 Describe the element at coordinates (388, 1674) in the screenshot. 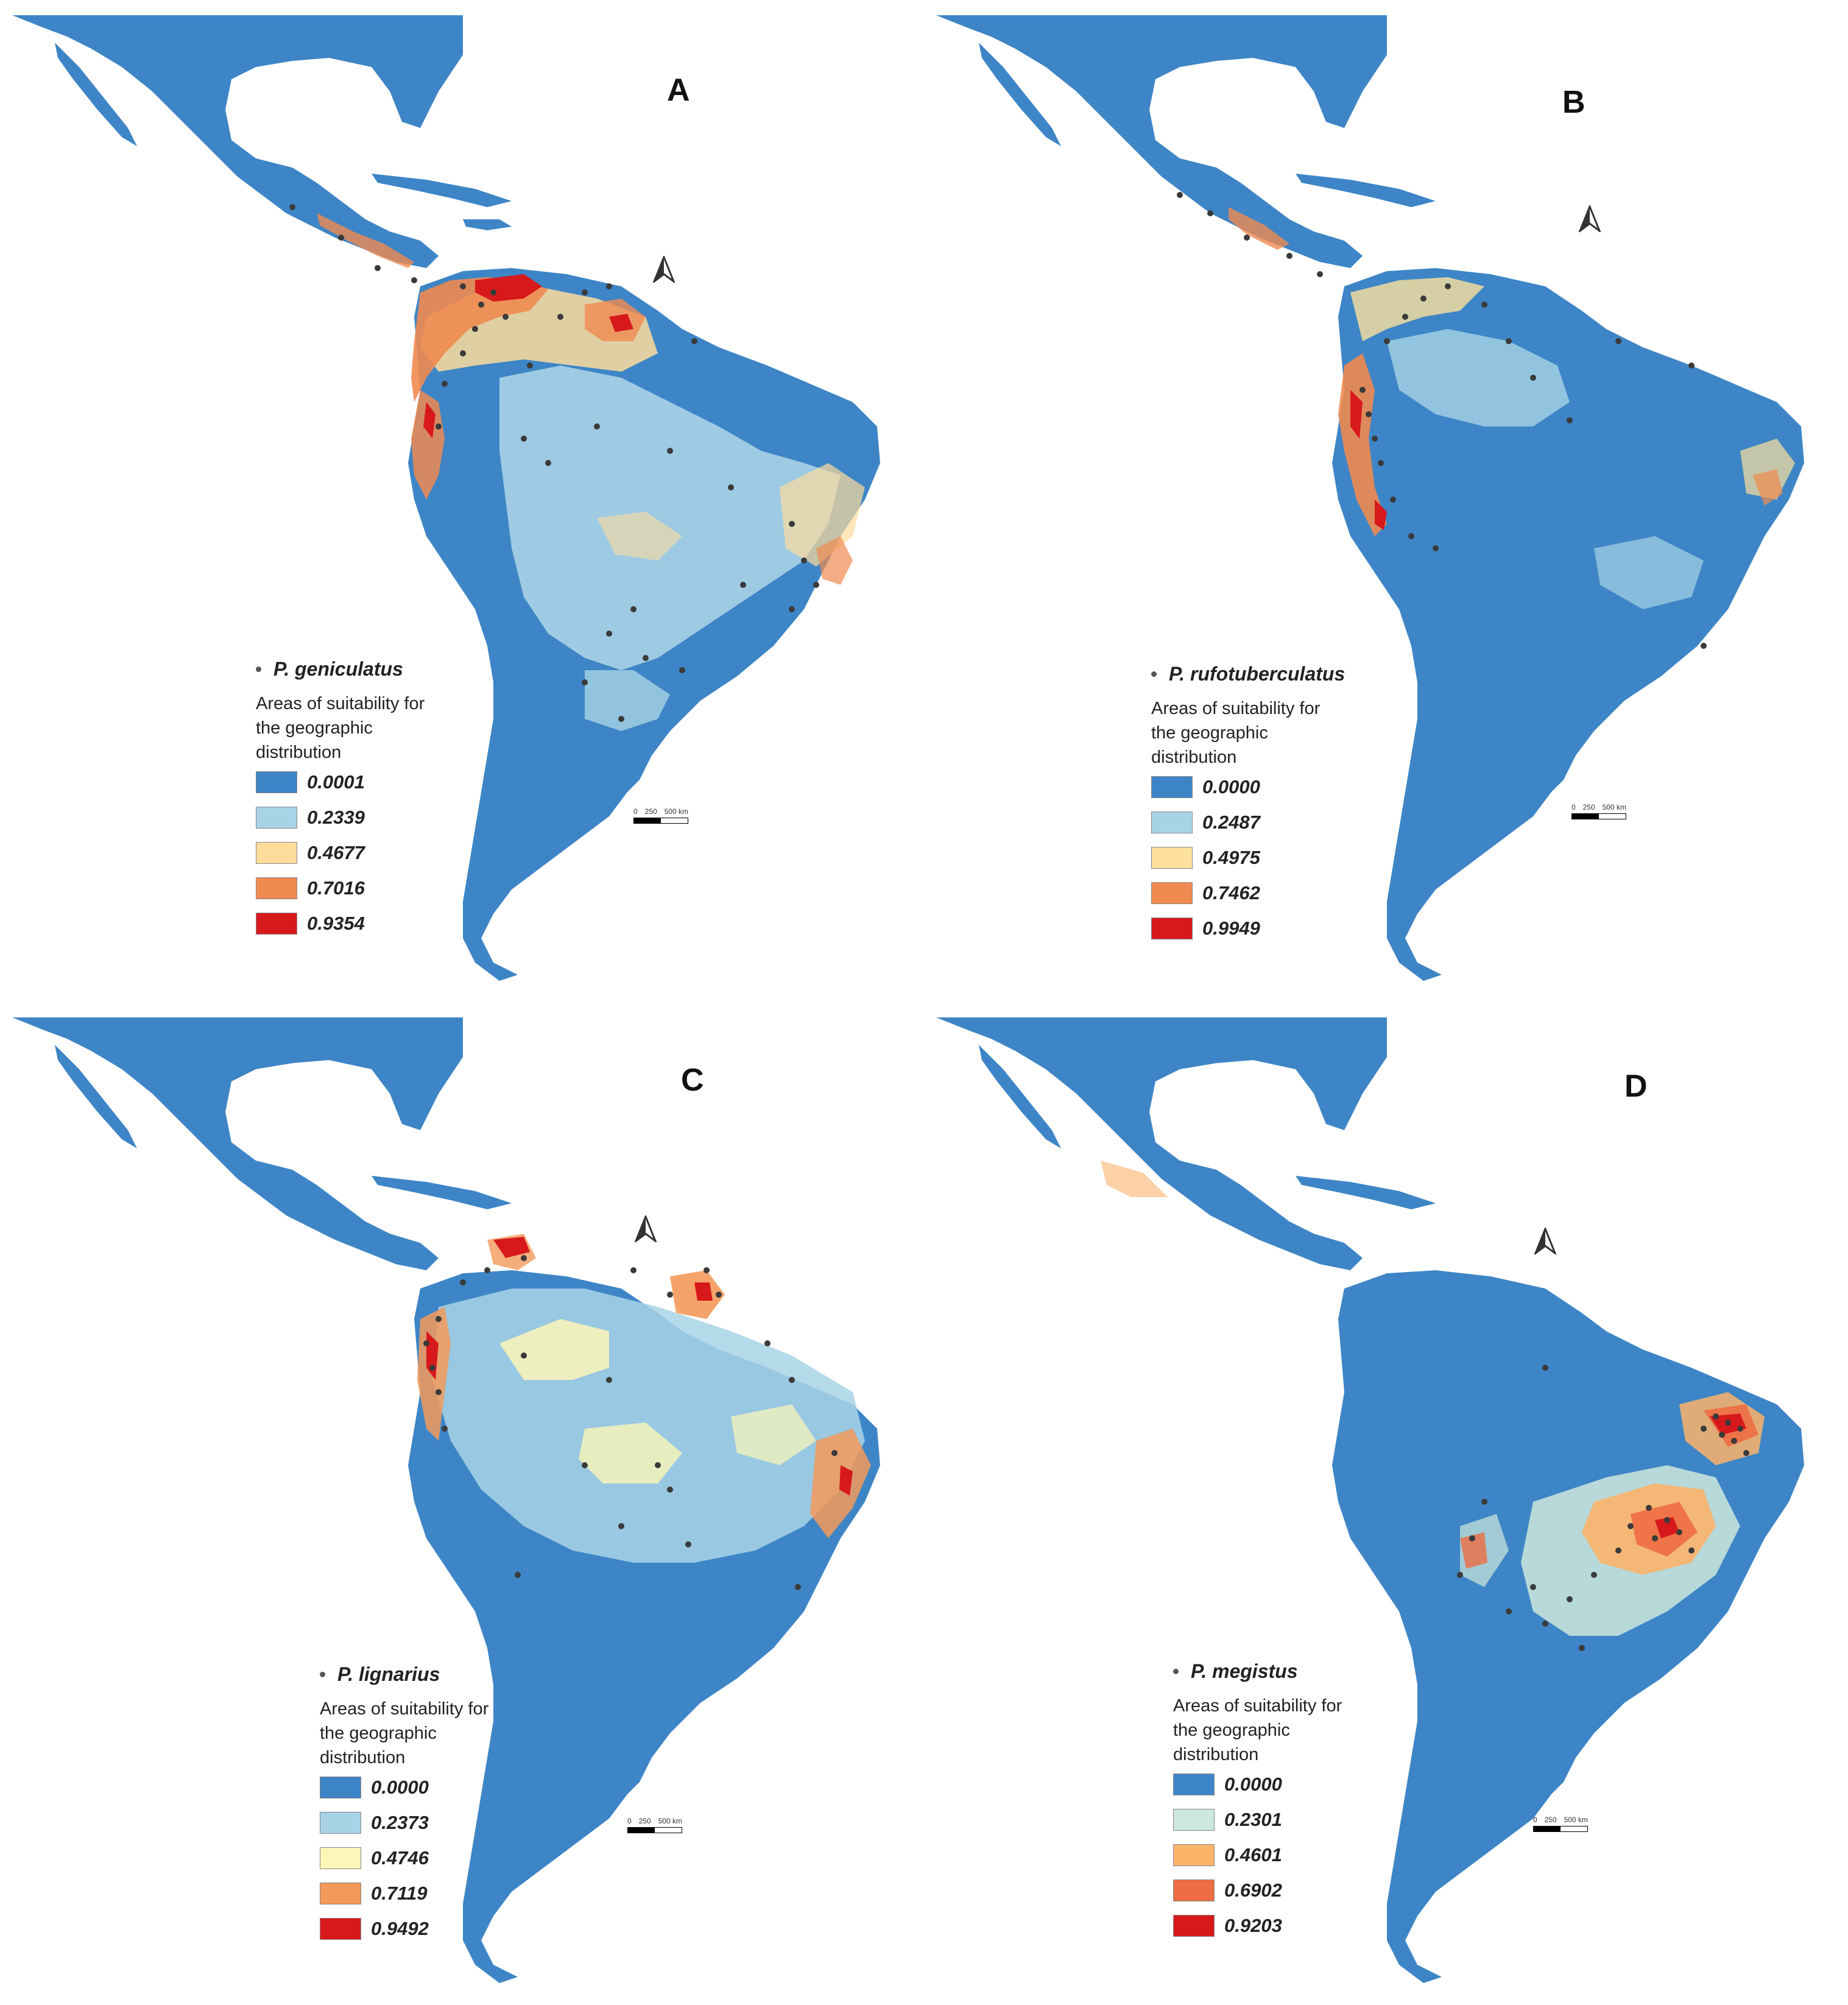

I see `species-name: P. lignarius` at that location.